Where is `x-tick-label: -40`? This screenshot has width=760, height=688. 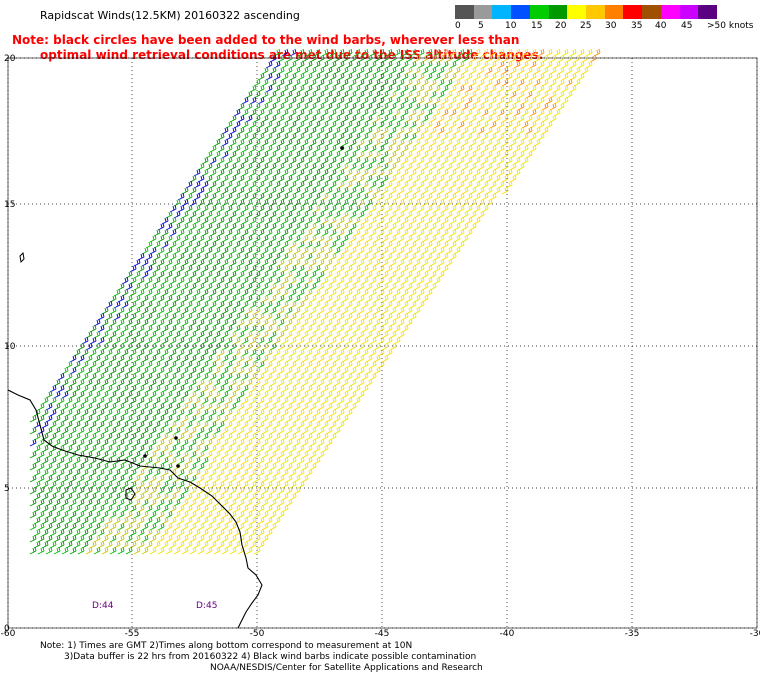
x-tick-label: -40 is located at coordinates (507, 634).